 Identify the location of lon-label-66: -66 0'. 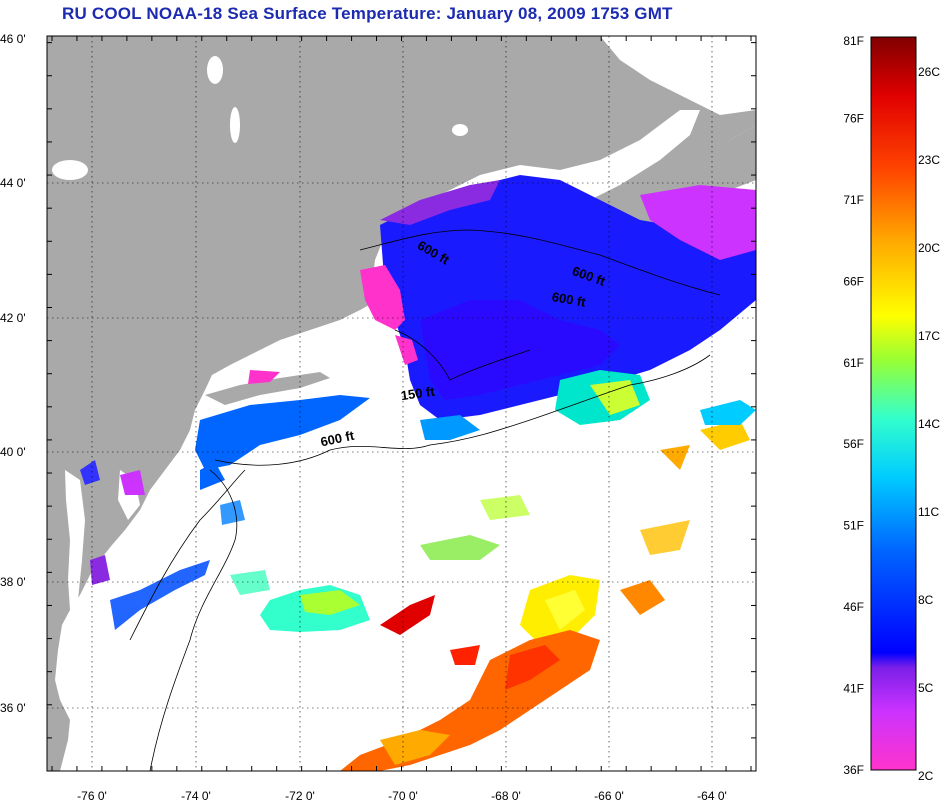
(609, 796).